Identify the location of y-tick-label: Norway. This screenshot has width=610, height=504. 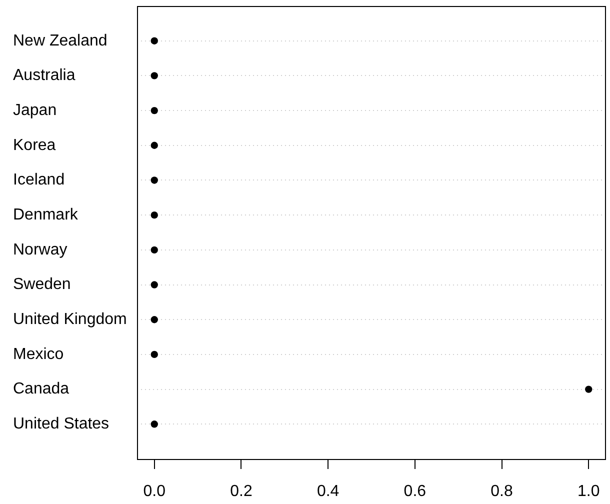
(40, 249).